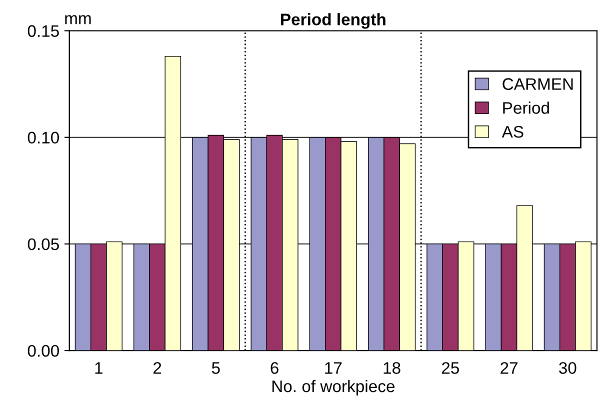 This screenshot has height=410, width=603. What do you see at coordinates (216, 368) in the screenshot?
I see `x-tick-label: 5` at bounding box center [216, 368].